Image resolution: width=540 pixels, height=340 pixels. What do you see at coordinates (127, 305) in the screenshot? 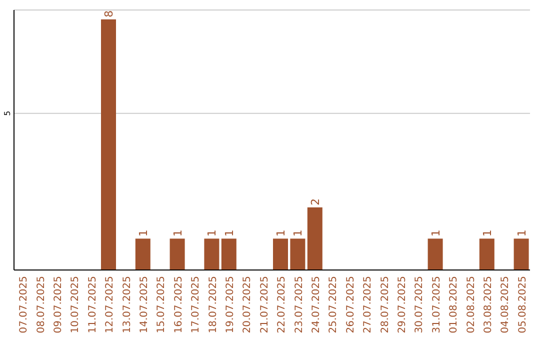
I see `x-tick-label: 13.07.2025` at bounding box center [127, 305].